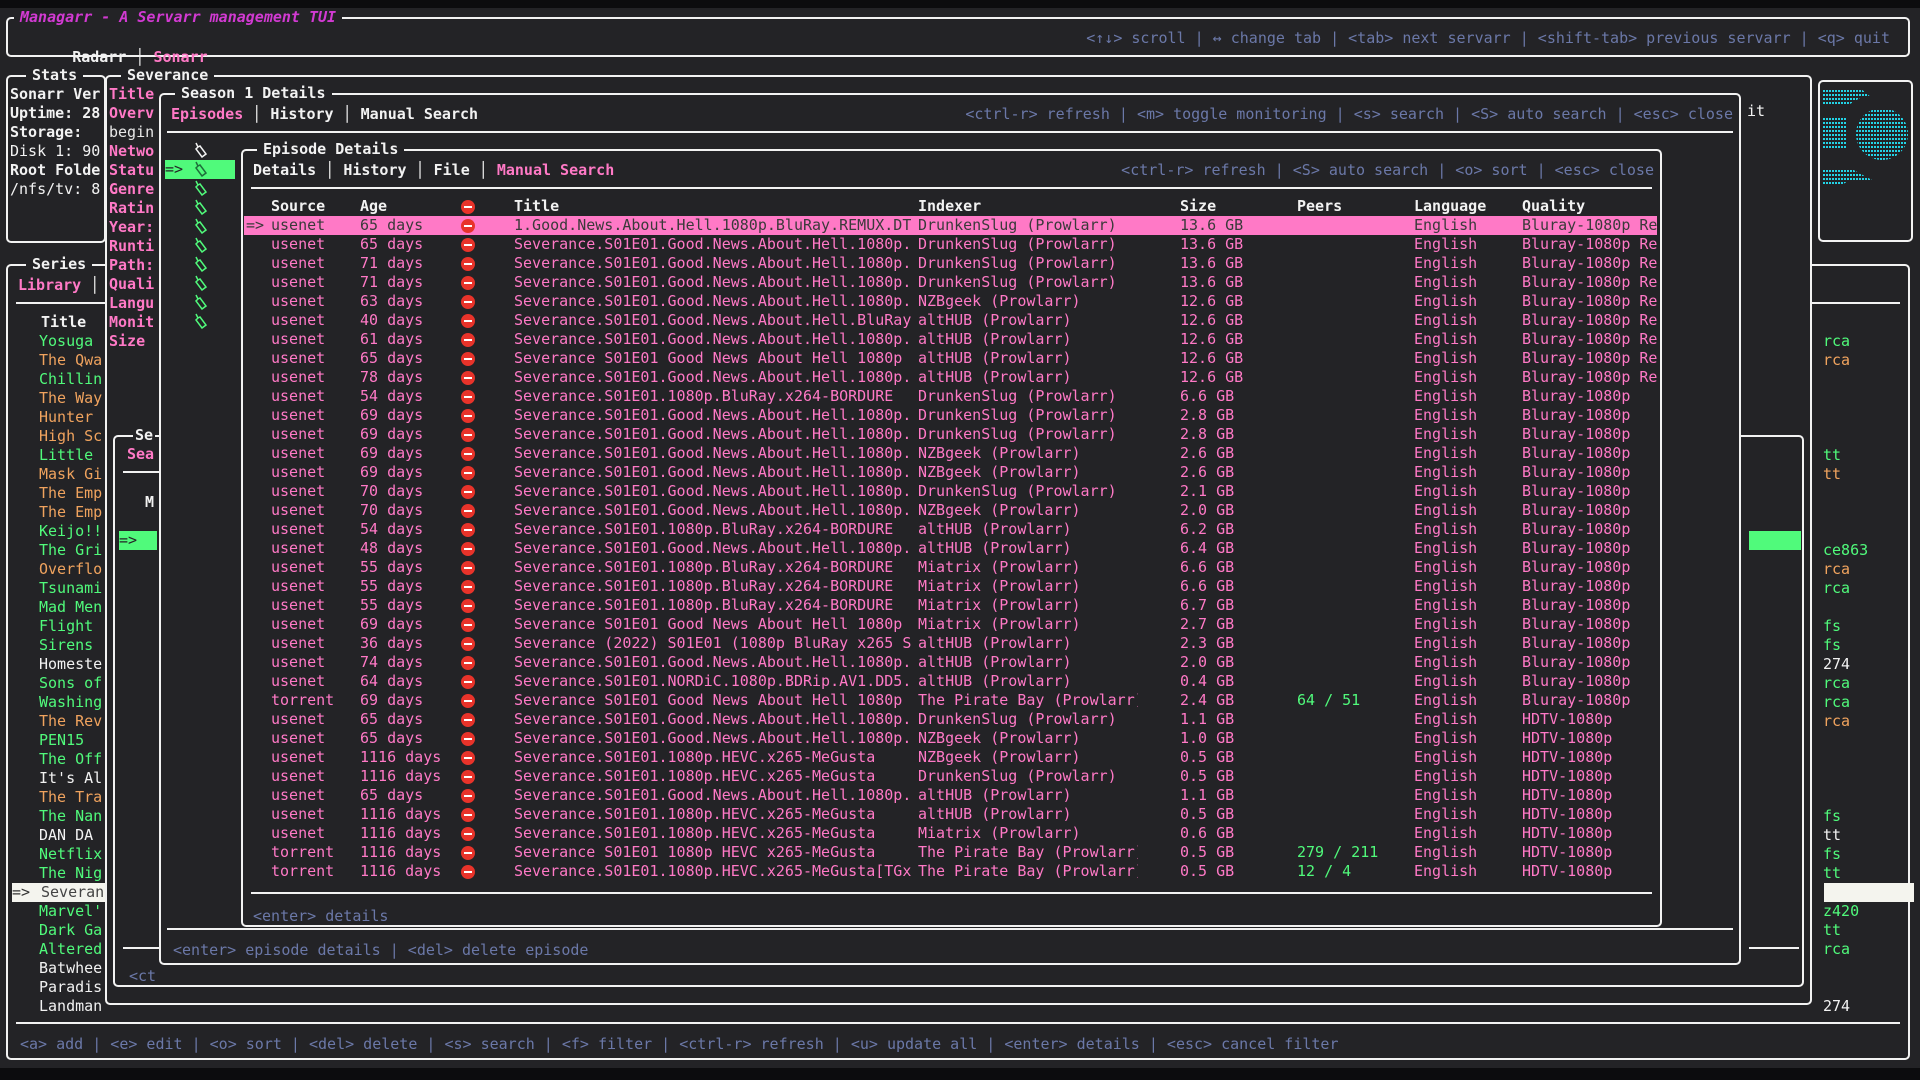 This screenshot has width=1920, height=1080. Describe the element at coordinates (555, 170) in the screenshot. I see `episode-tab-manual-search: Manual Search` at that location.